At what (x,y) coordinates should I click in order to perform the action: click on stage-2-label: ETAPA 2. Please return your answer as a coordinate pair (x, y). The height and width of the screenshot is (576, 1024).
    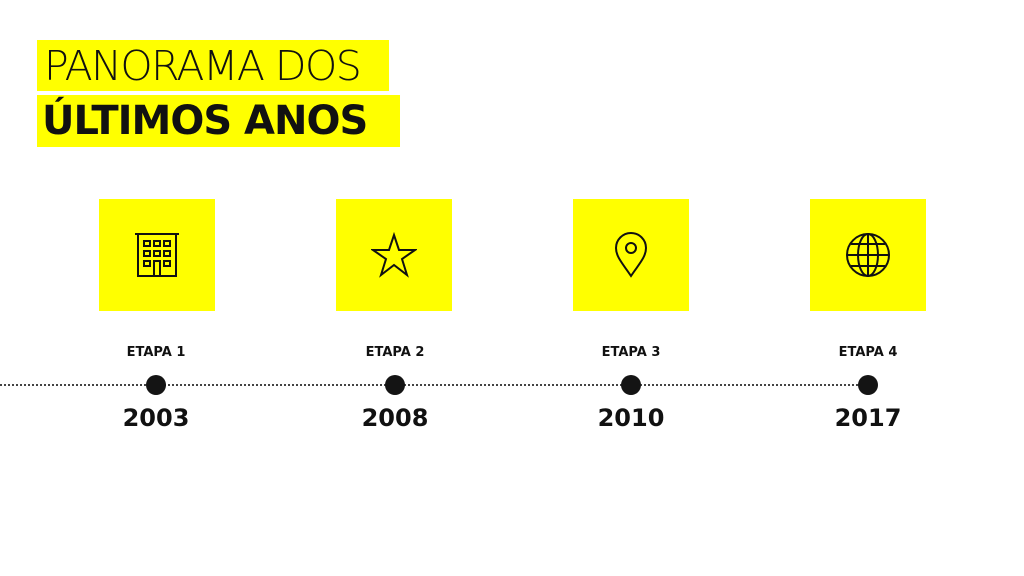
    Looking at the image, I should click on (395, 352).